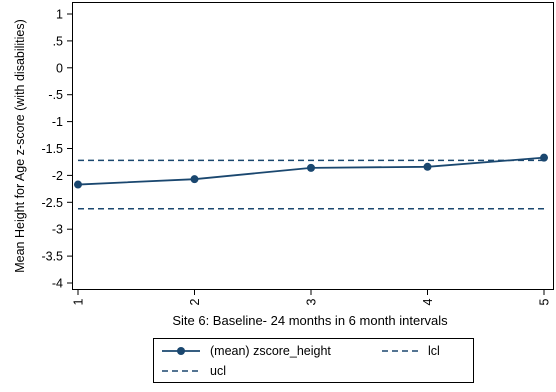 The width and height of the screenshot is (556, 392). Describe the element at coordinates (52, 203) in the screenshot. I see `y-tick-label: -2.5` at that location.